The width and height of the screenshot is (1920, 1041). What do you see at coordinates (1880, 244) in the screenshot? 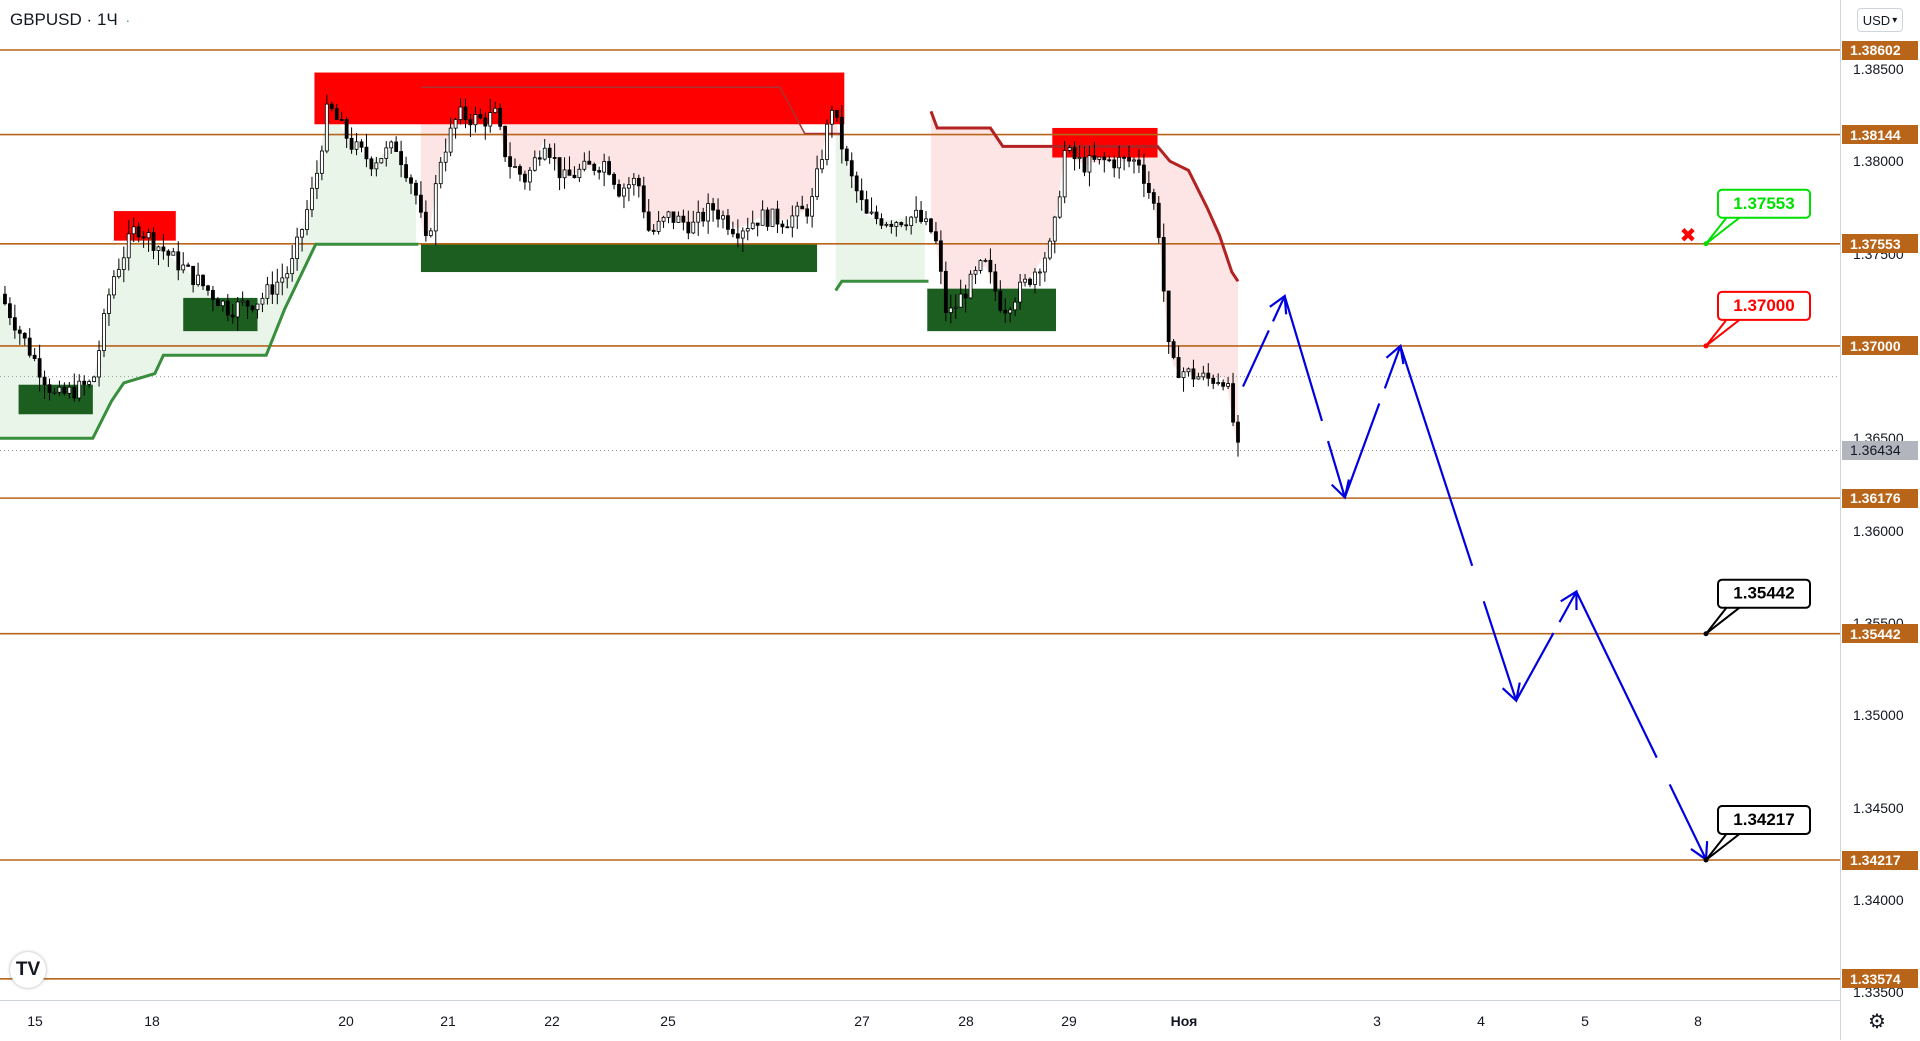
I see `level-label-2: 1.37553` at bounding box center [1880, 244].